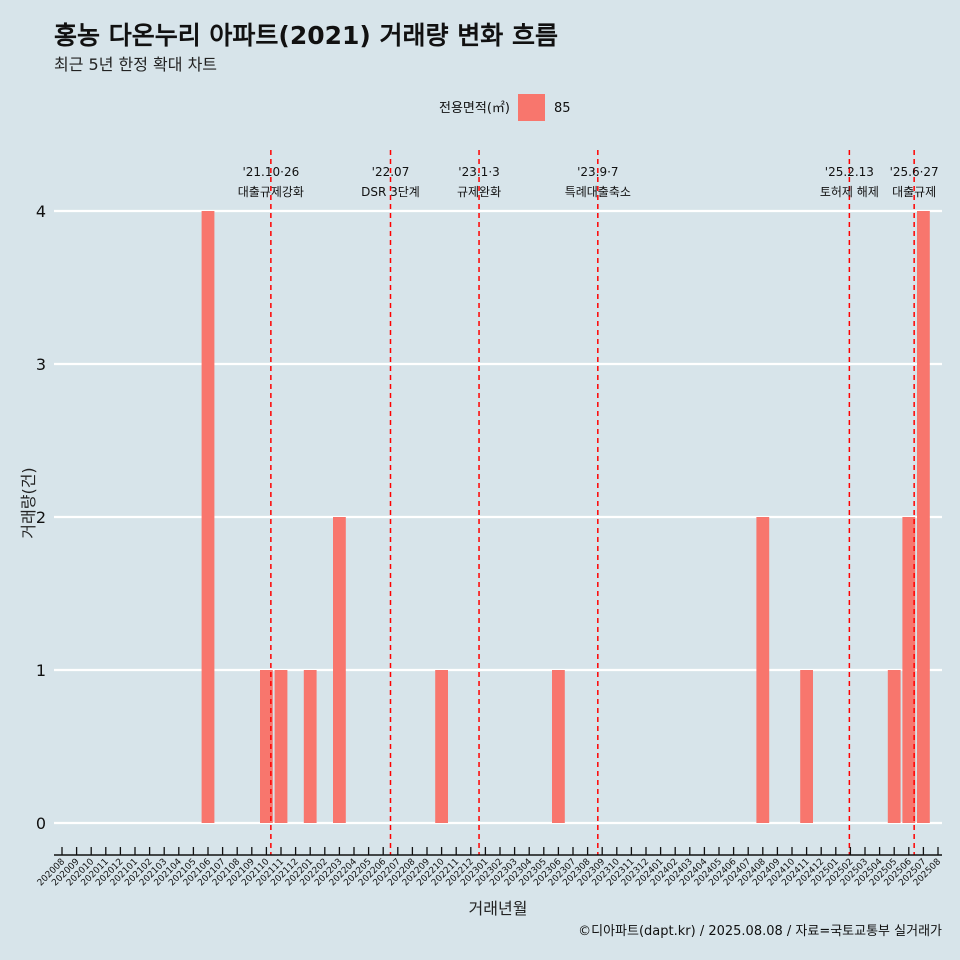 The height and width of the screenshot is (960, 960). What do you see at coordinates (914, 172) in the screenshot?
I see `annotation-date-5: '25.6·27` at bounding box center [914, 172].